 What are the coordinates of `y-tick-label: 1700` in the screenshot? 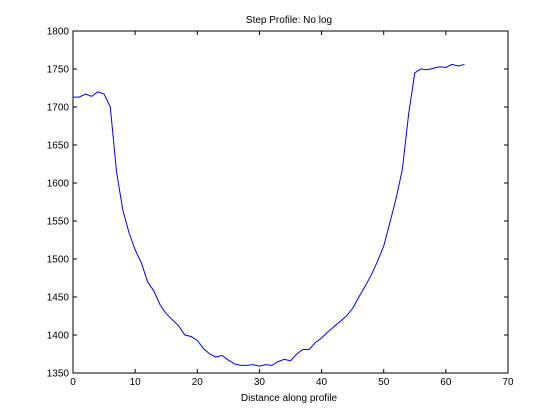 It's located at (58, 108).